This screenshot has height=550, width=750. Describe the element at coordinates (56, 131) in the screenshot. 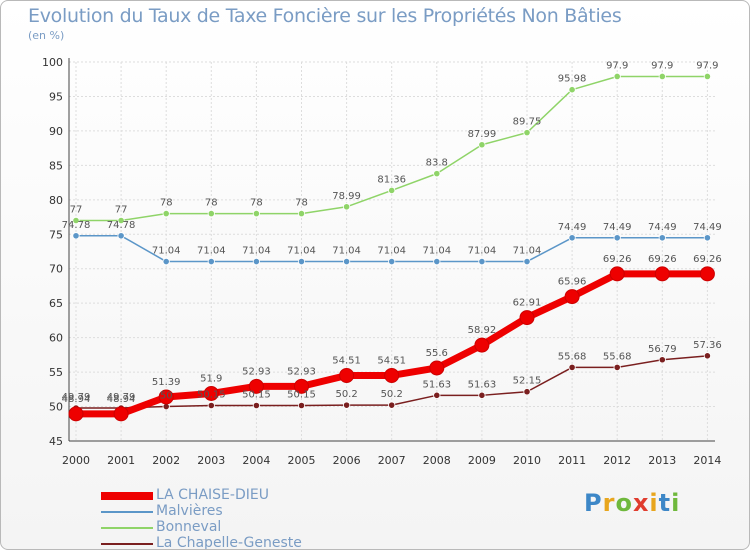

I see `y-tick-label: 90` at that location.